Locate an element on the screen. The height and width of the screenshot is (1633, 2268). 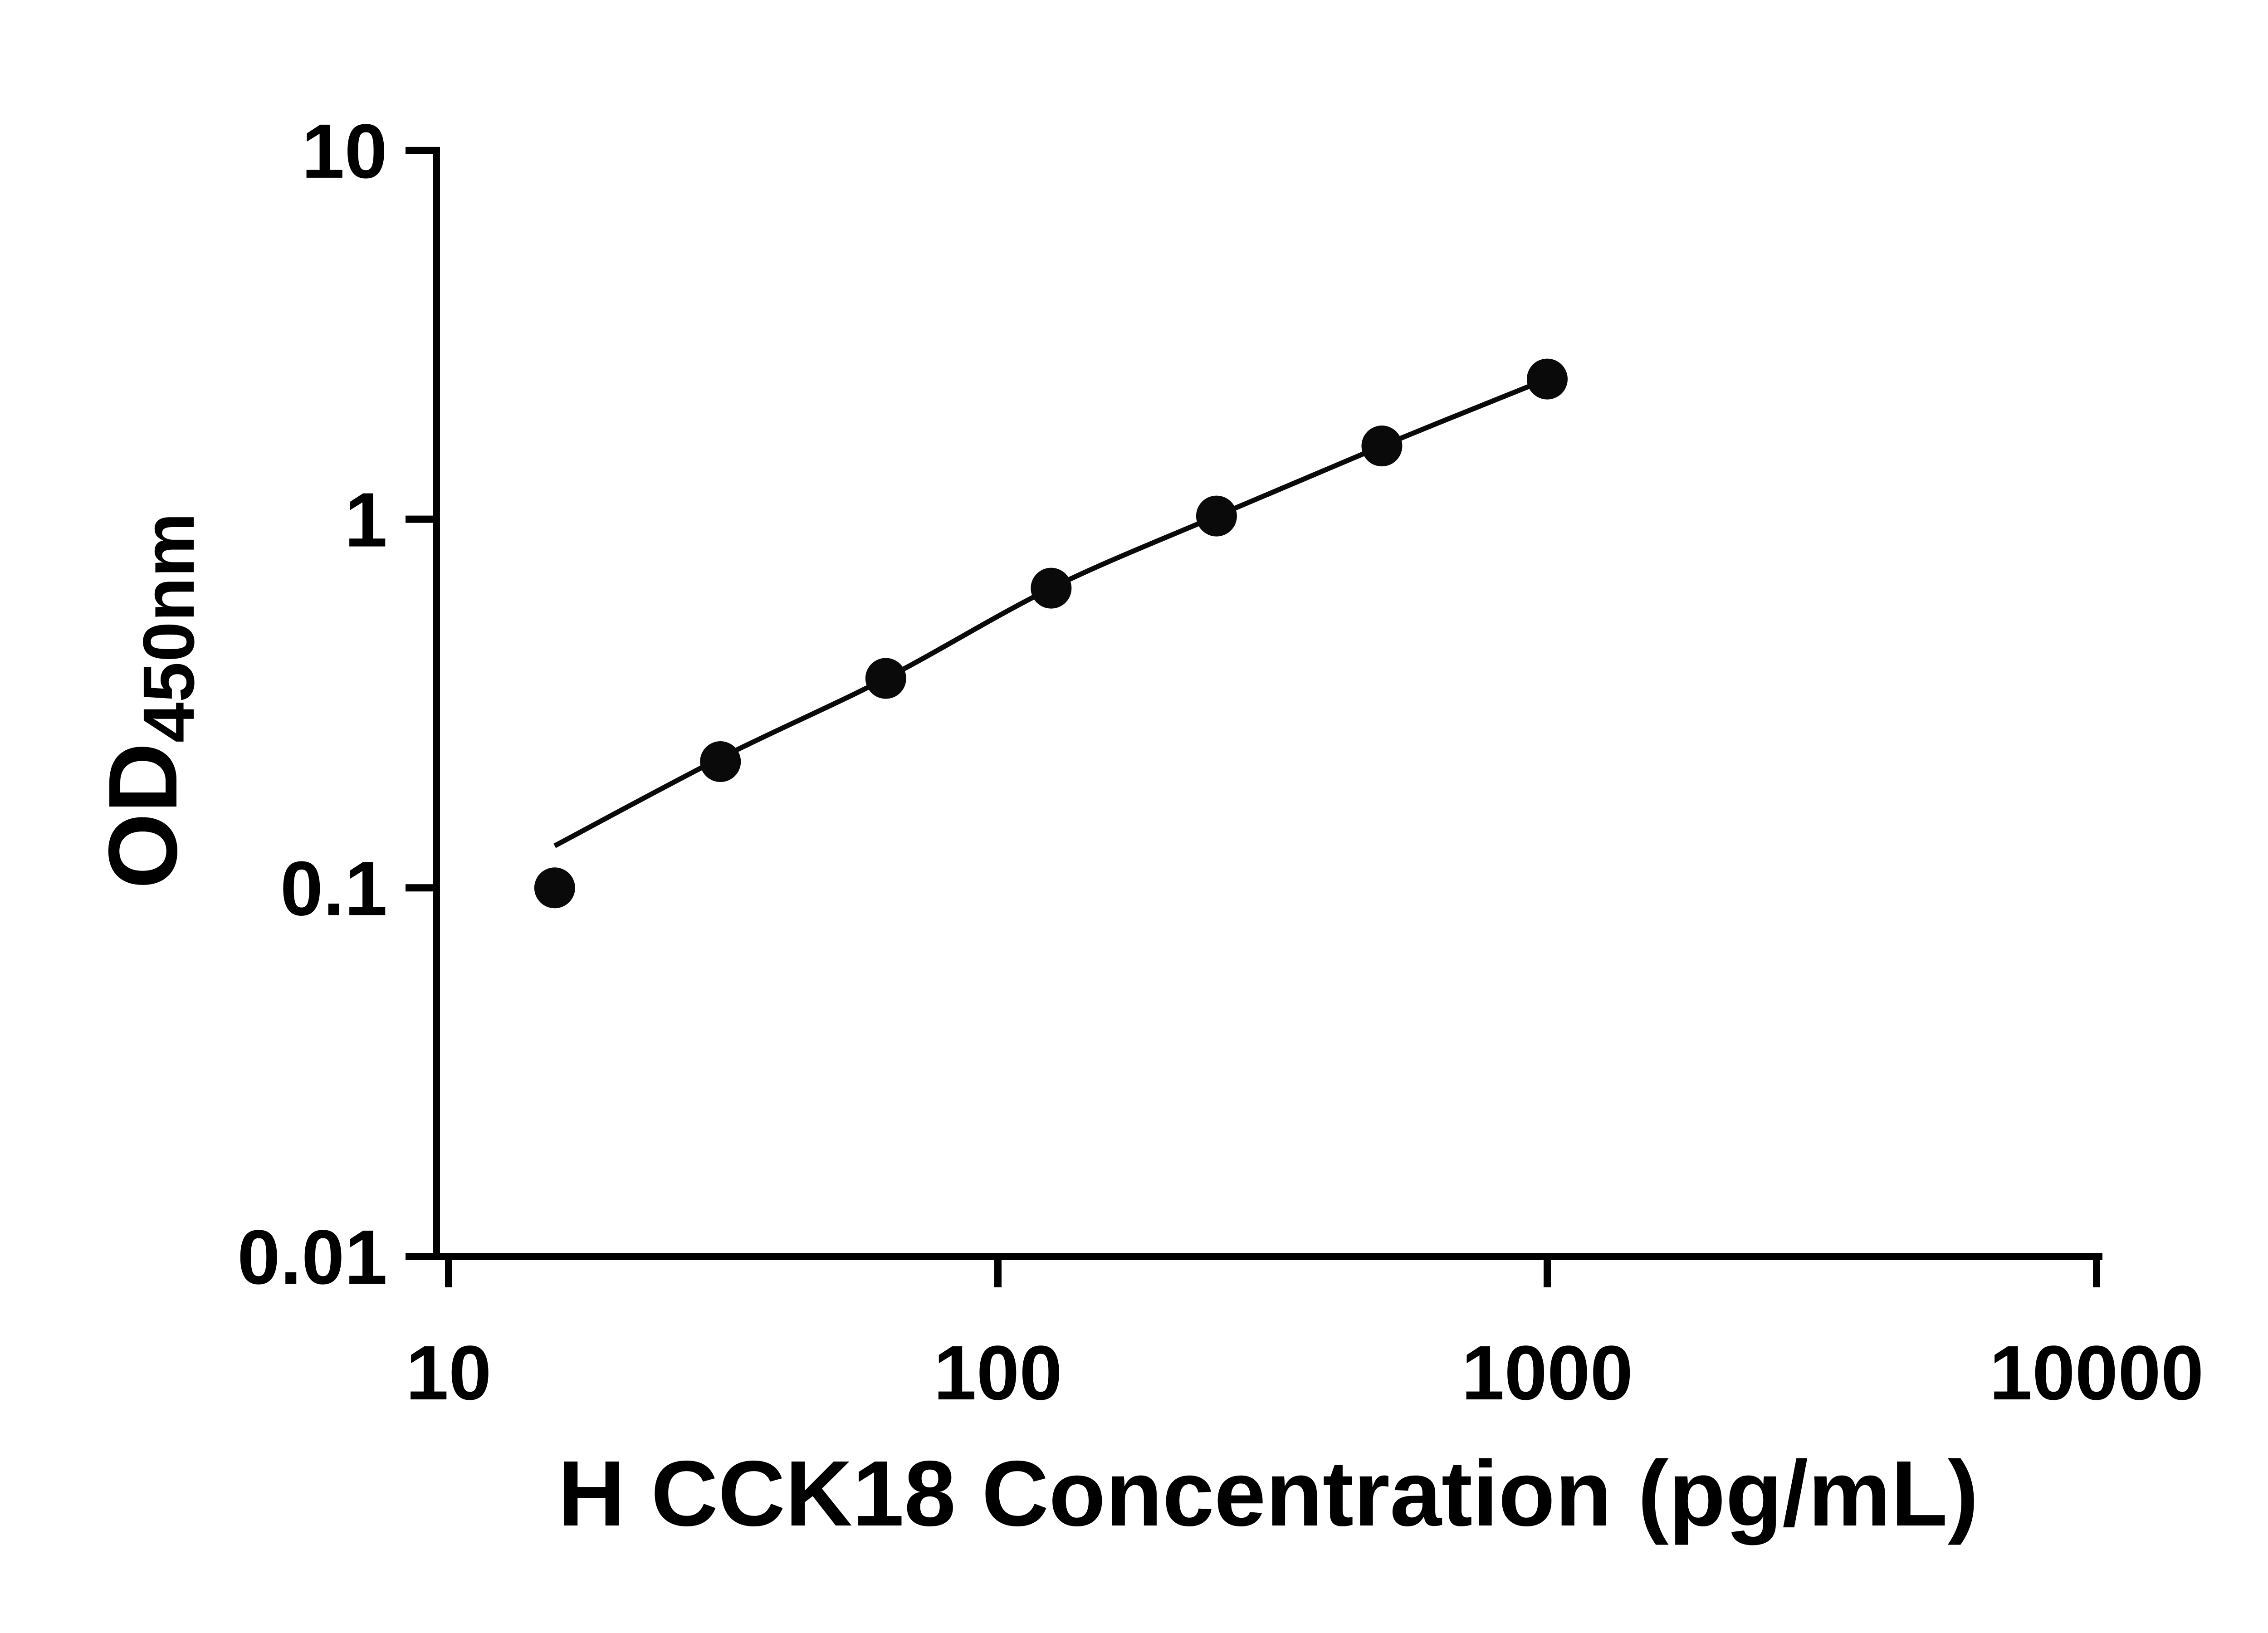
y-axis-title: OD450nm is located at coordinates (147, 701).